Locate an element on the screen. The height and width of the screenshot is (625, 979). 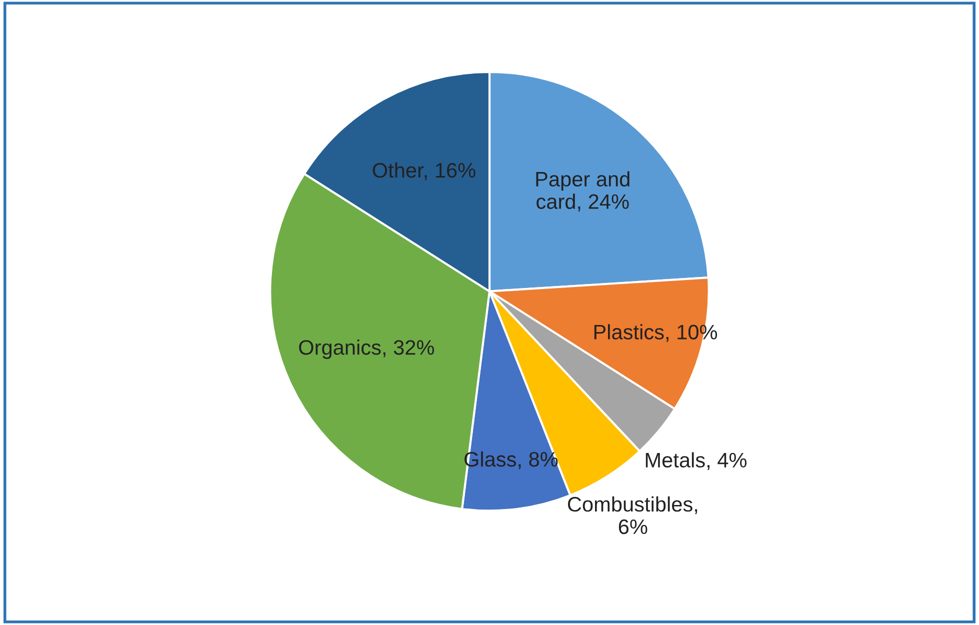
slice-label: Metals, 4% is located at coordinates (696, 461).